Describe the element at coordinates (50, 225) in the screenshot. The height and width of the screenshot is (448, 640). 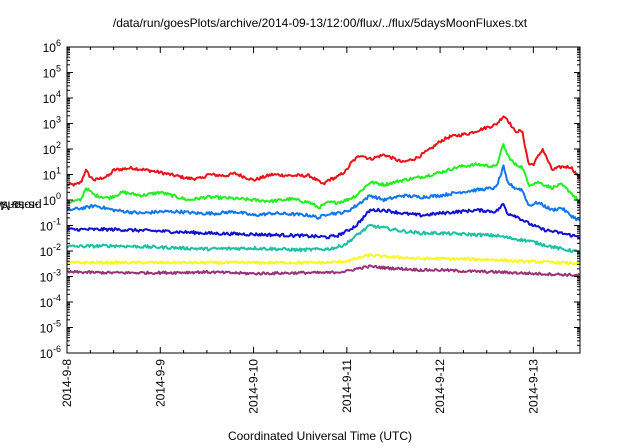
I see `y-tick-label: 10⁻¹` at that location.